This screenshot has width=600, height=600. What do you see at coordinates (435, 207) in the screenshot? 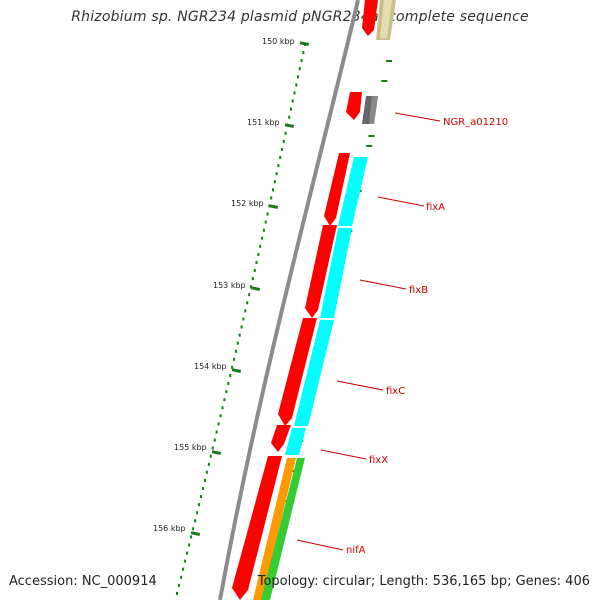
I see `gene-label-fixA: fixA` at bounding box center [435, 207].